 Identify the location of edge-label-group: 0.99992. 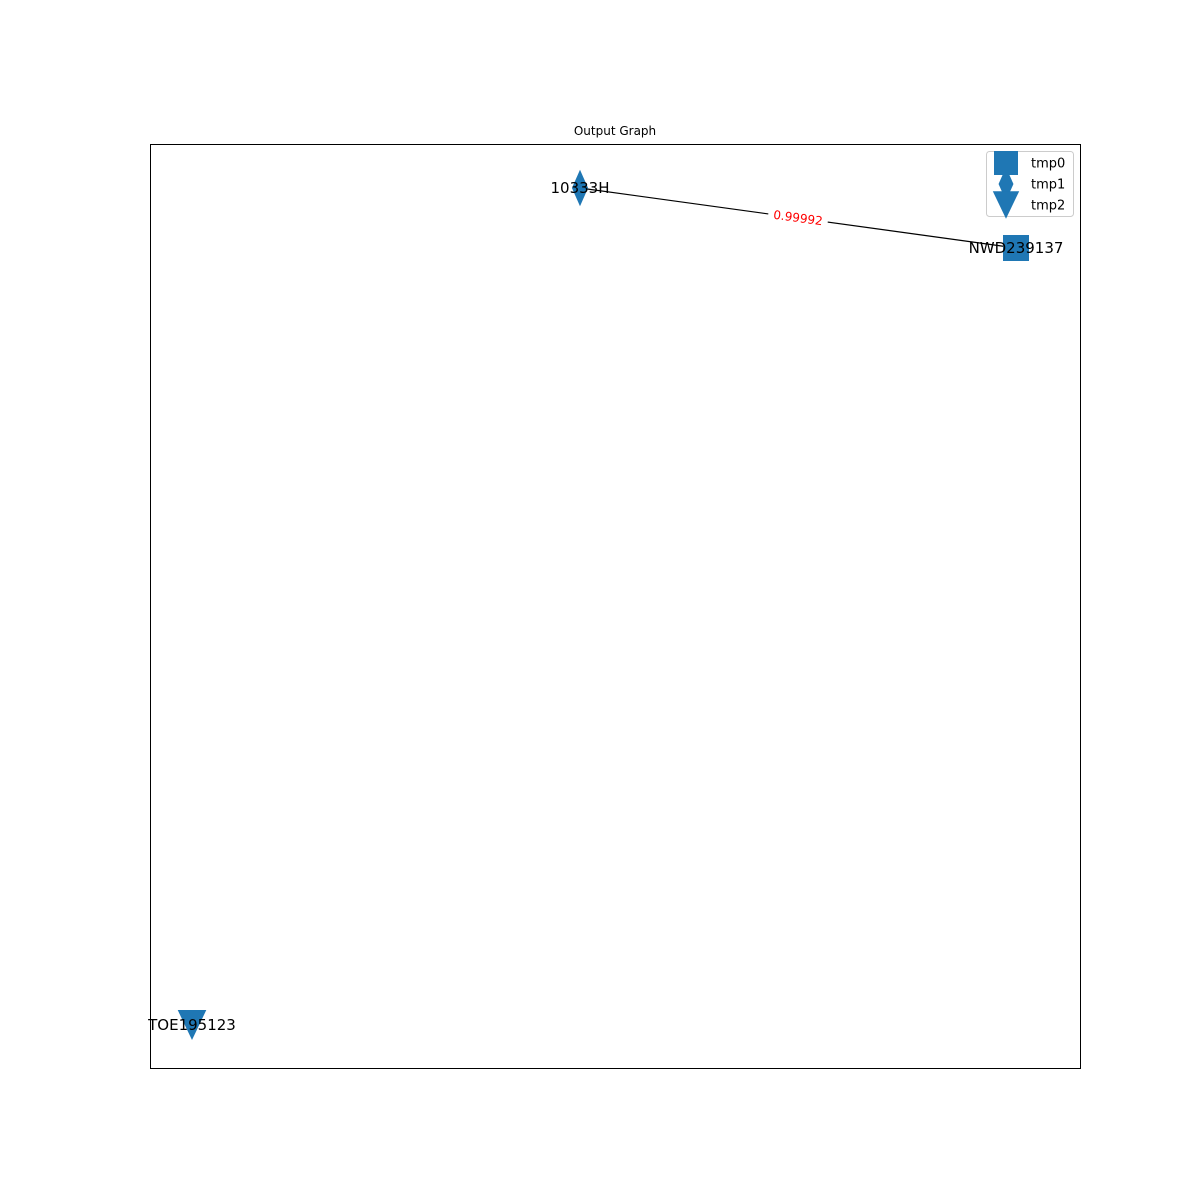
(798, 217).